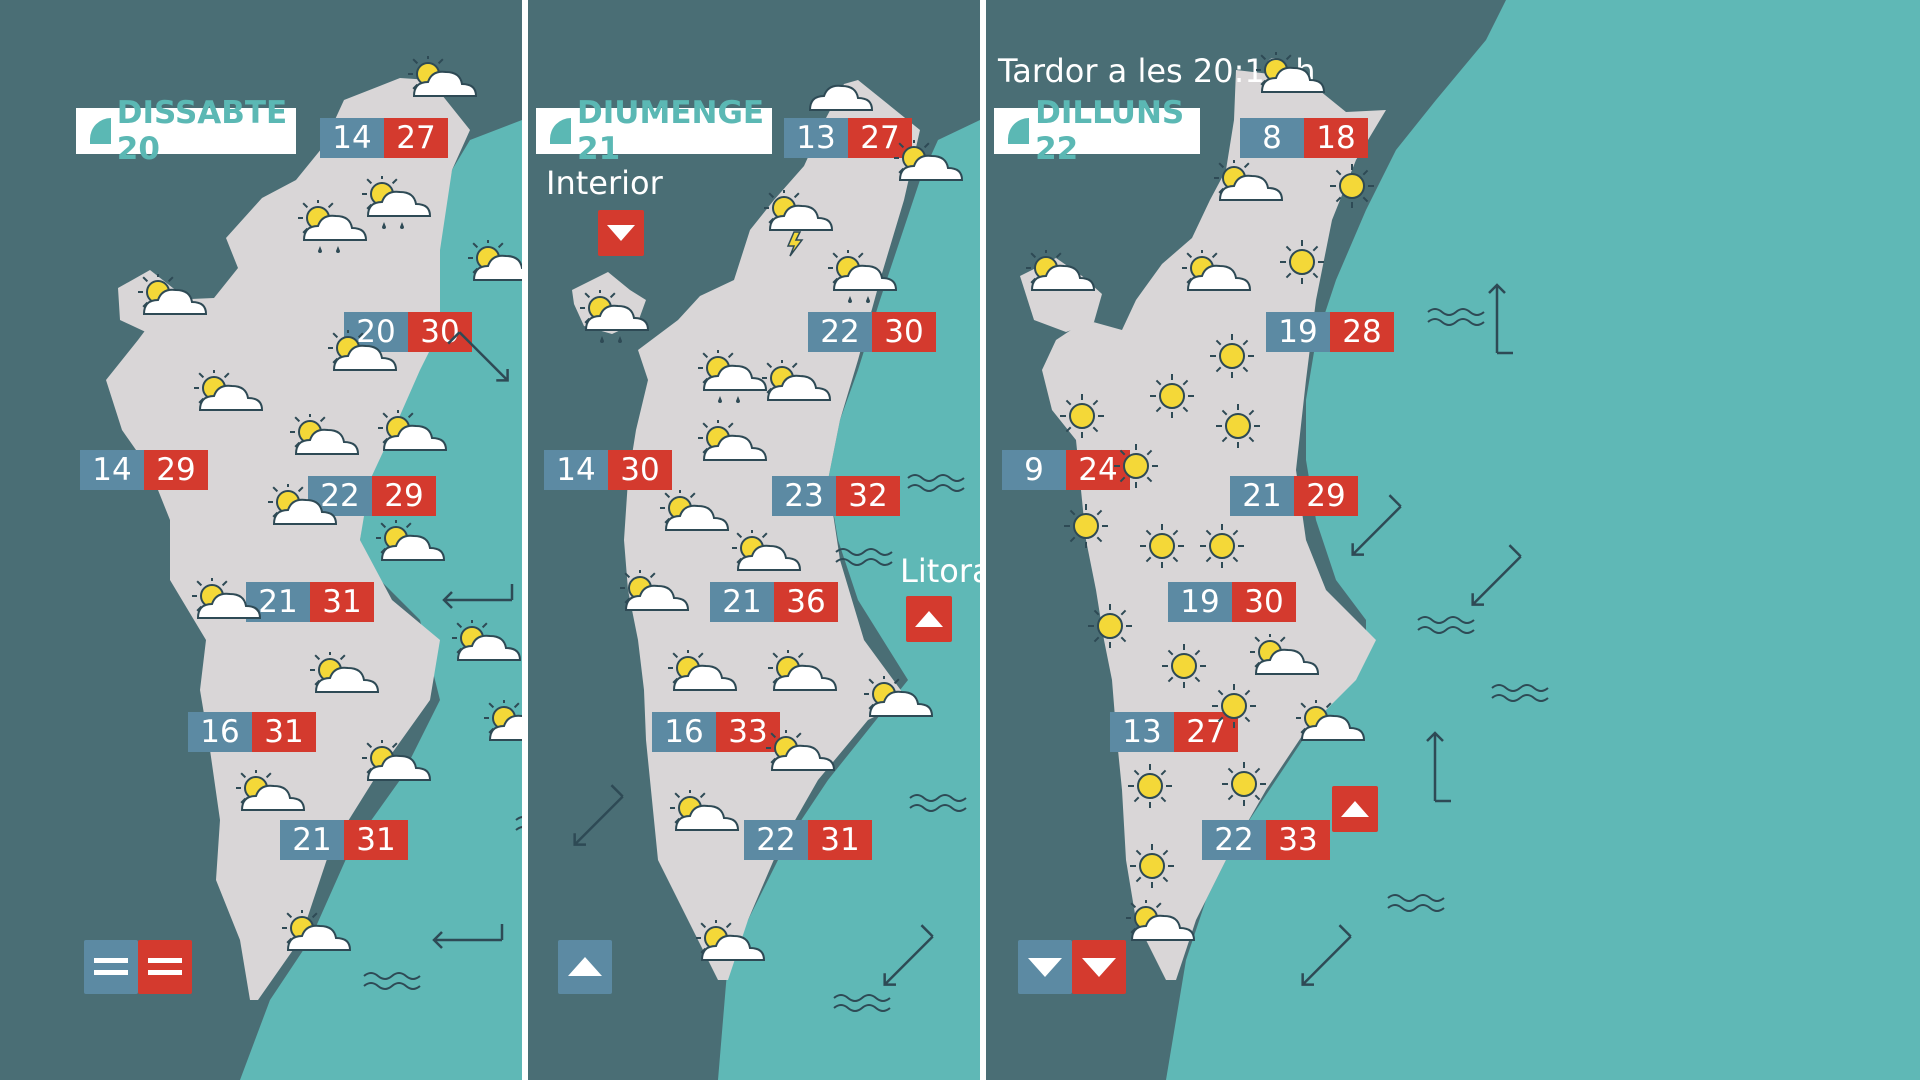 Image resolution: width=1920 pixels, height=1080 pixels. I want to click on min-temp-equal-trend, so click(111, 967).